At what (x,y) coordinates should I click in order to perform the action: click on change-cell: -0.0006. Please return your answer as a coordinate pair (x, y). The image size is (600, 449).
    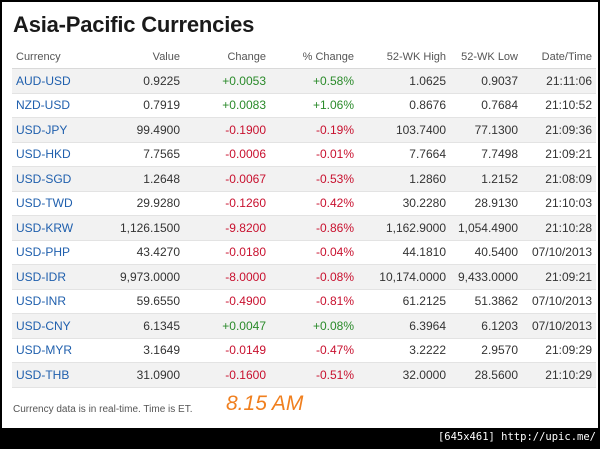
    Looking at the image, I should click on (227, 154).